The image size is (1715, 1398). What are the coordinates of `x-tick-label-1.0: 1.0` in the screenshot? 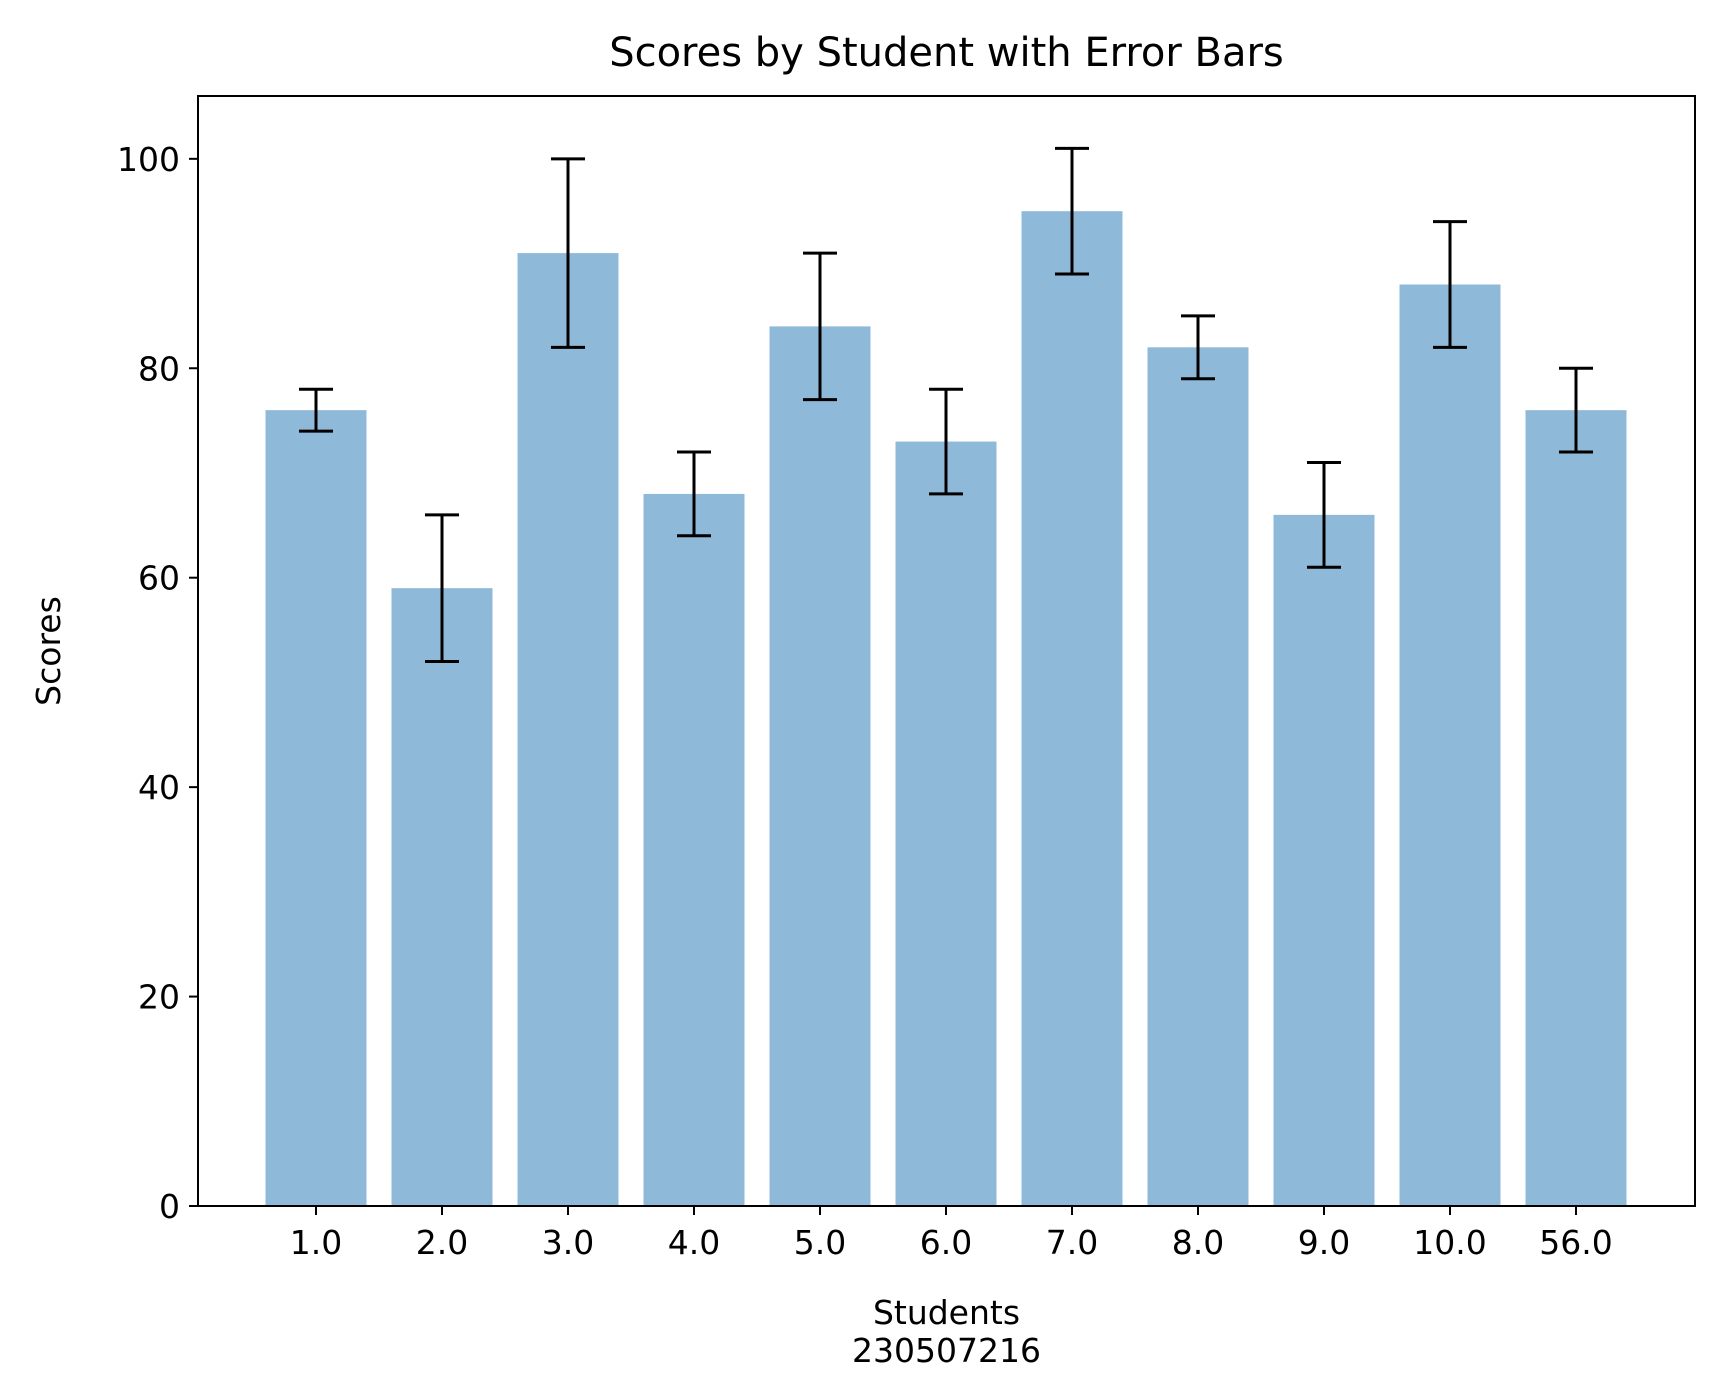 It's located at (316, 1242).